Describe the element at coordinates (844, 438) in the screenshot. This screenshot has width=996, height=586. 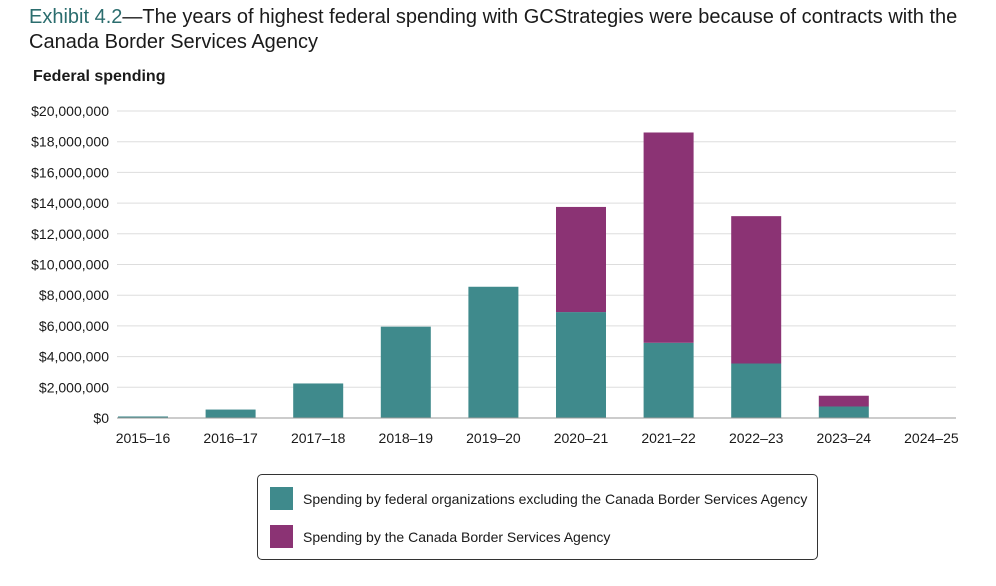
I see `x-tick-label: 2023–24` at that location.